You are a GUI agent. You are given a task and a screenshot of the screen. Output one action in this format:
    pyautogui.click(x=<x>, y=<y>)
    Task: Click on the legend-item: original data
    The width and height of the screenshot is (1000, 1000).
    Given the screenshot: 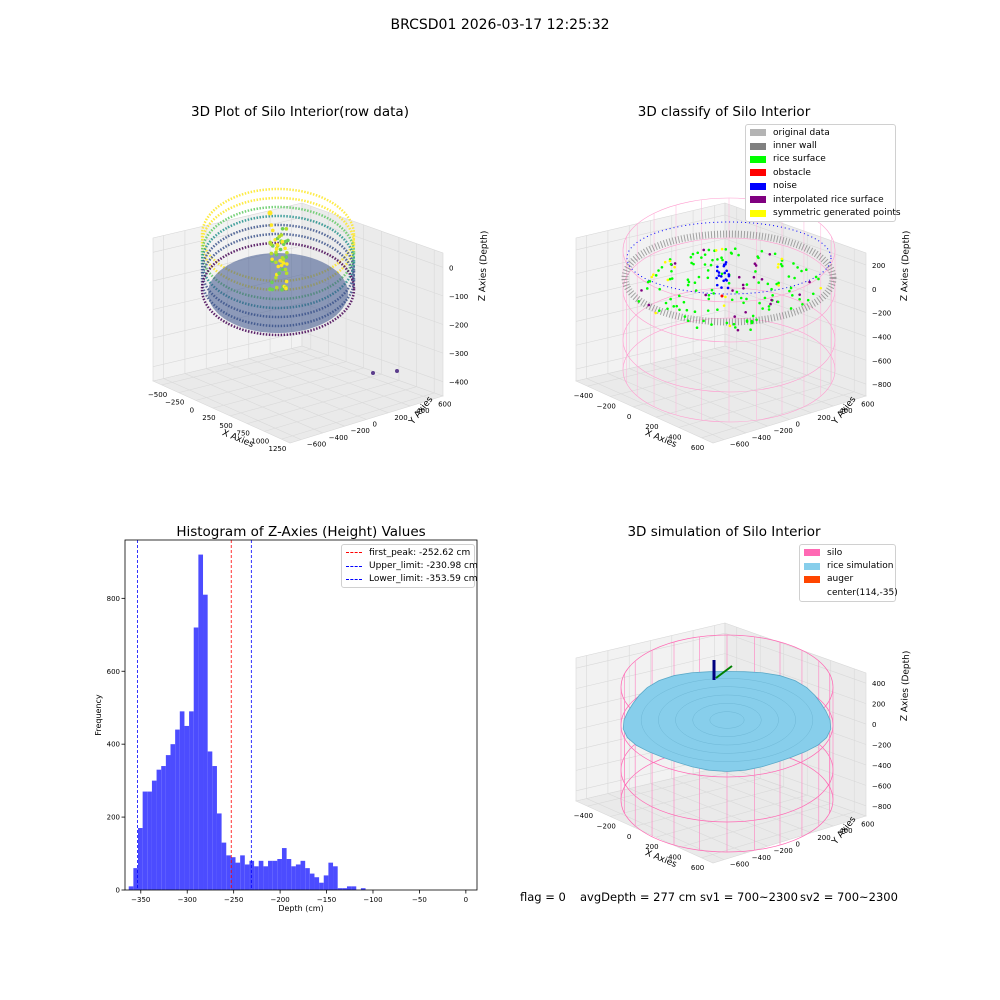 What is the action you would take?
    pyautogui.click(x=820, y=132)
    